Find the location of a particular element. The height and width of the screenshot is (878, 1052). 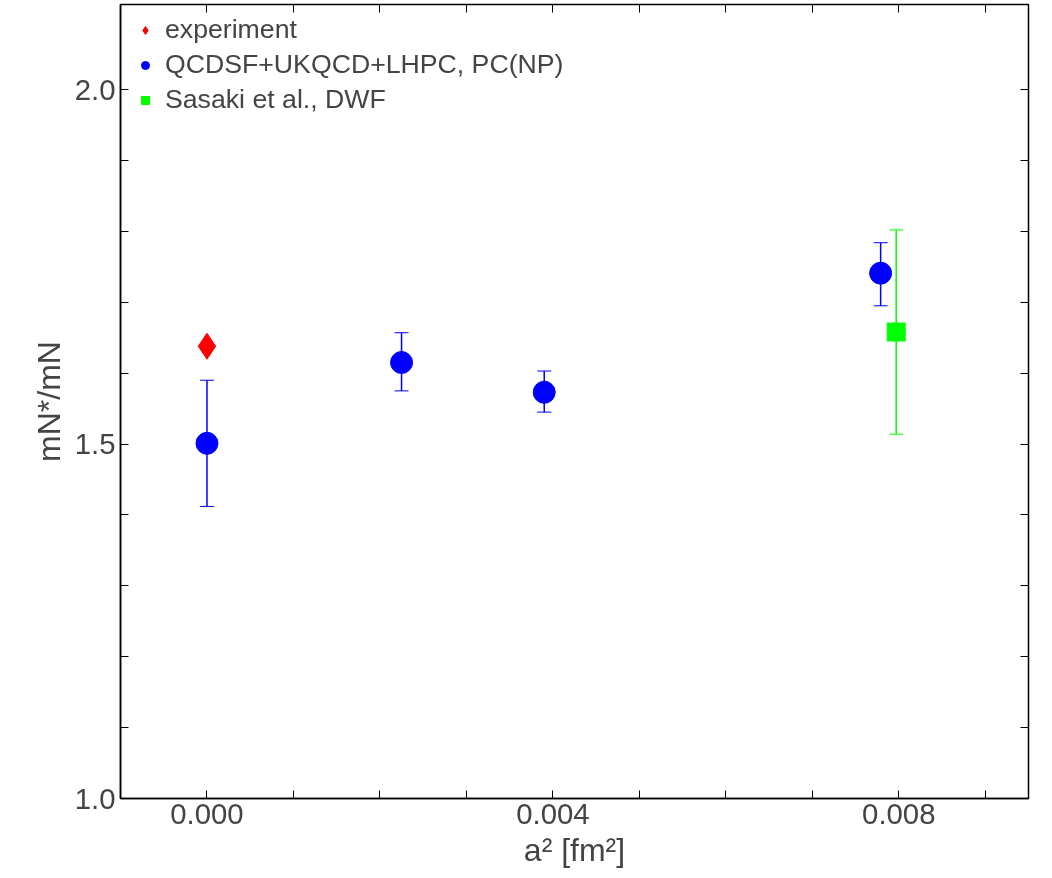

y-tick-label: 2.0 is located at coordinates (95, 89).